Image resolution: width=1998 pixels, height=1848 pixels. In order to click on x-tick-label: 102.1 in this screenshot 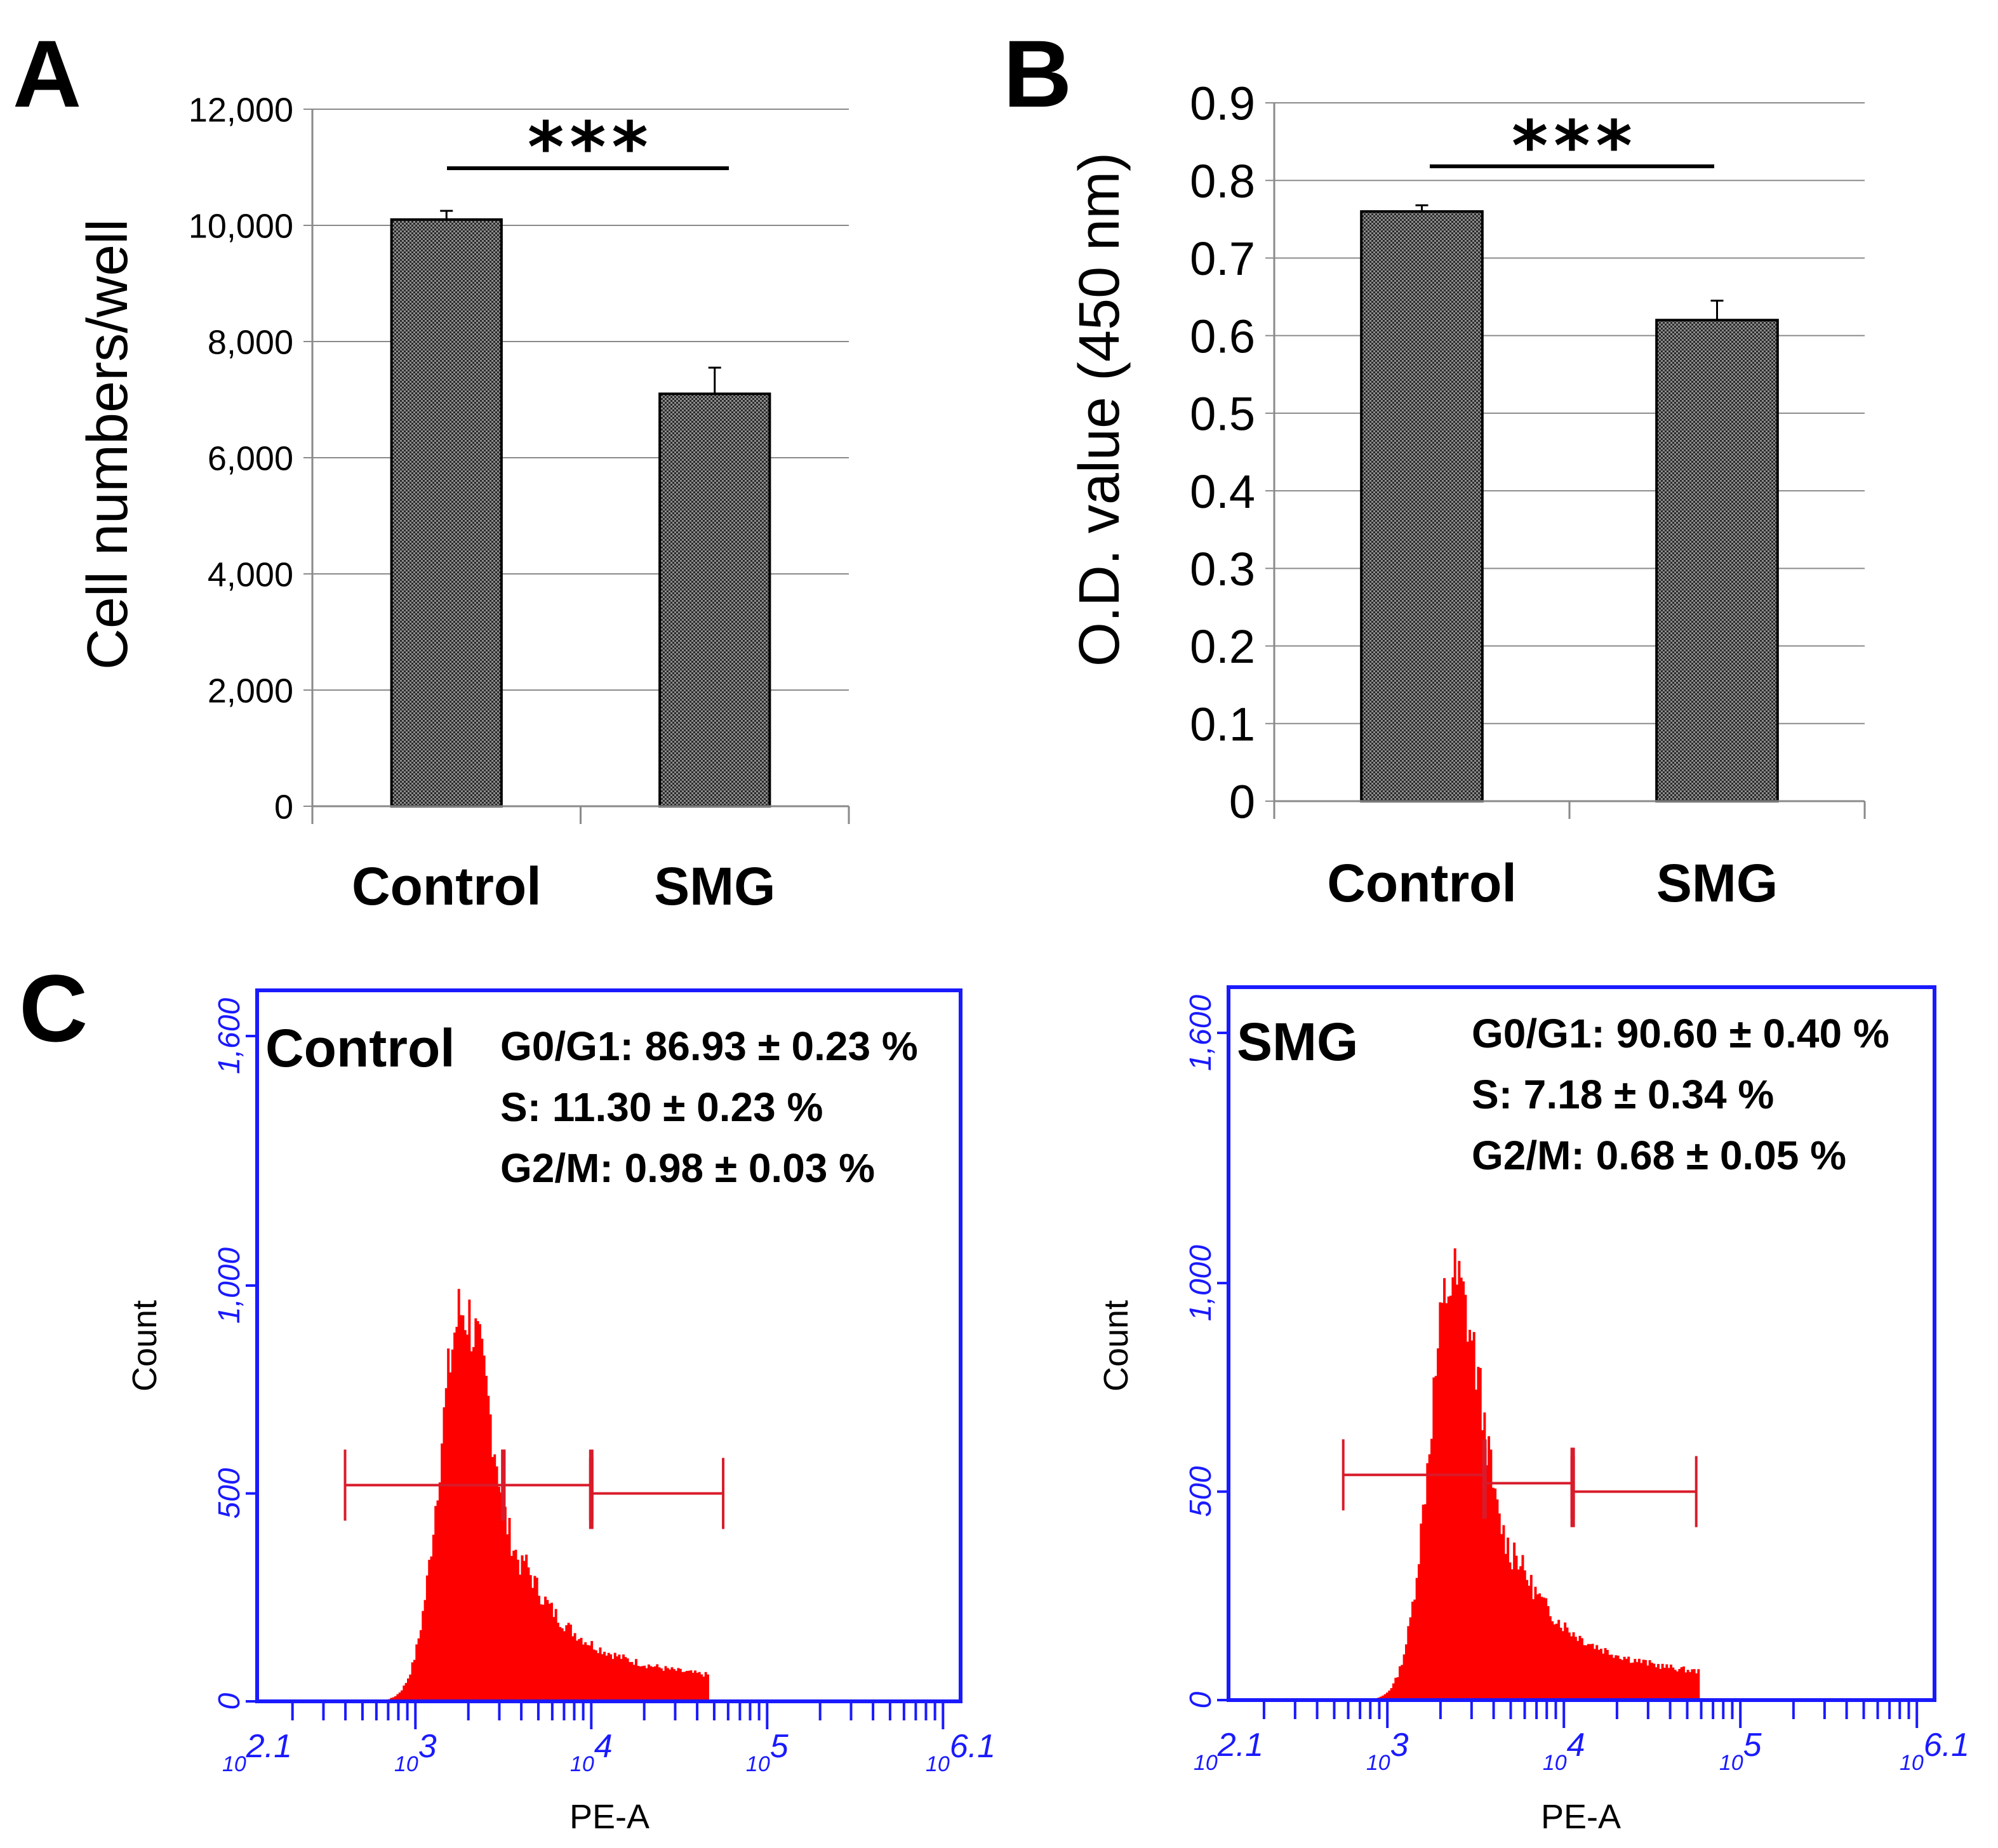, I will do `click(1228, 1751)`.